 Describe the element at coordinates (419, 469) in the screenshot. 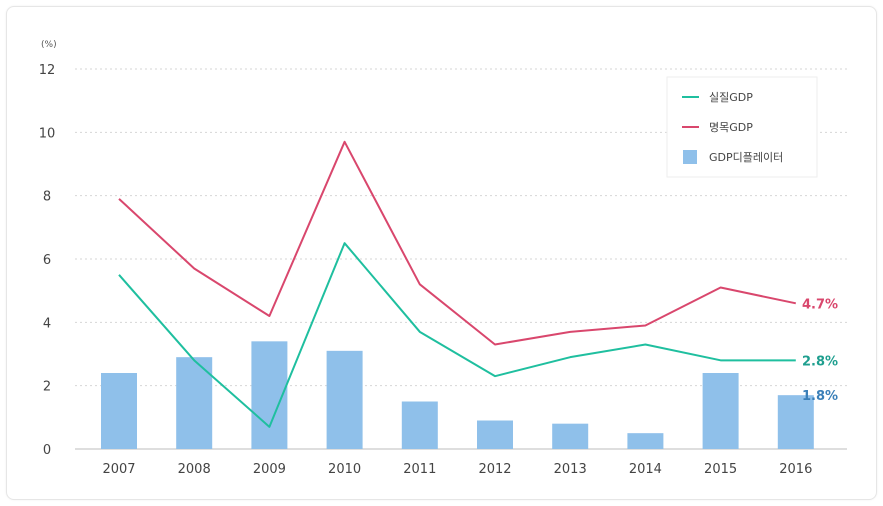

I see `x-tick-label: 2011` at that location.